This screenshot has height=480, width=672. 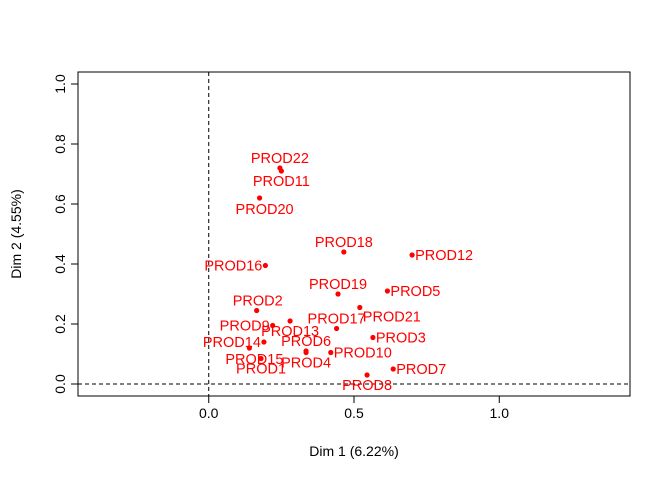 What do you see at coordinates (306, 342) in the screenshot?
I see `data-point-label: PROD6` at bounding box center [306, 342].